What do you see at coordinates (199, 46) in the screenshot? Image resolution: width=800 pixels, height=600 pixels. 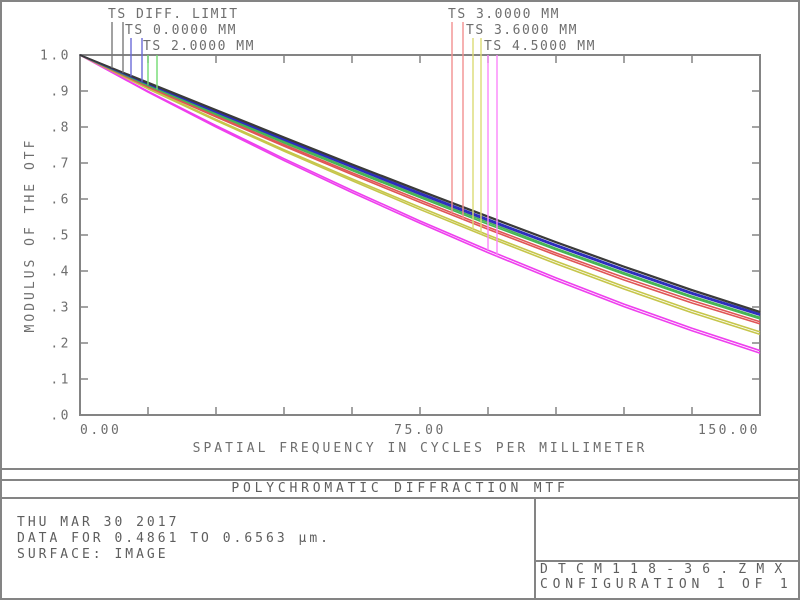 I see `legend-label: TS 2.0000 MM` at bounding box center [199, 46].